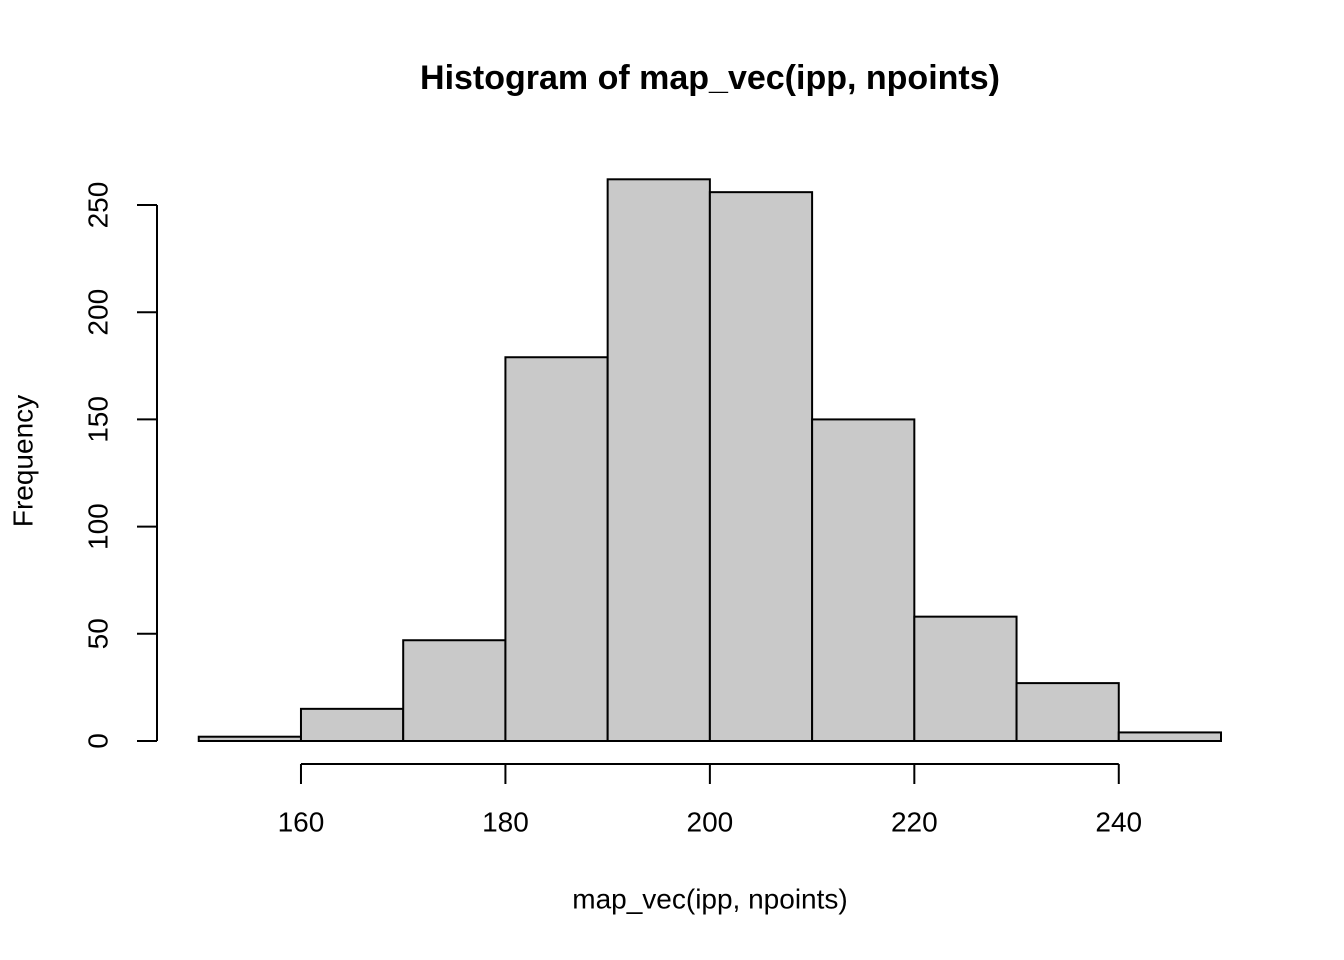 This screenshot has width=1344, height=960. I want to click on x-tick-label: 200, so click(710, 821).